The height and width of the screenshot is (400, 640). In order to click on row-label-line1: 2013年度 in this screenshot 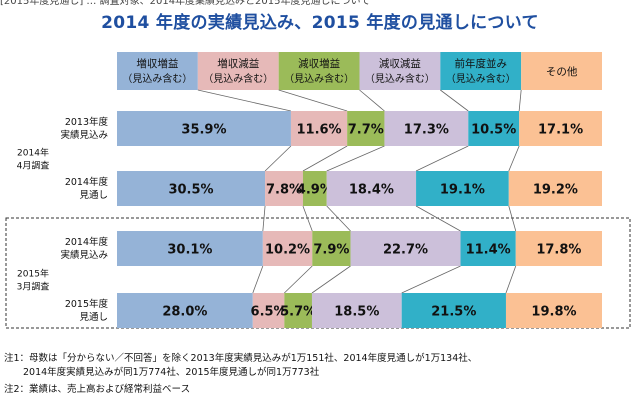, I will do `click(87, 122)`.